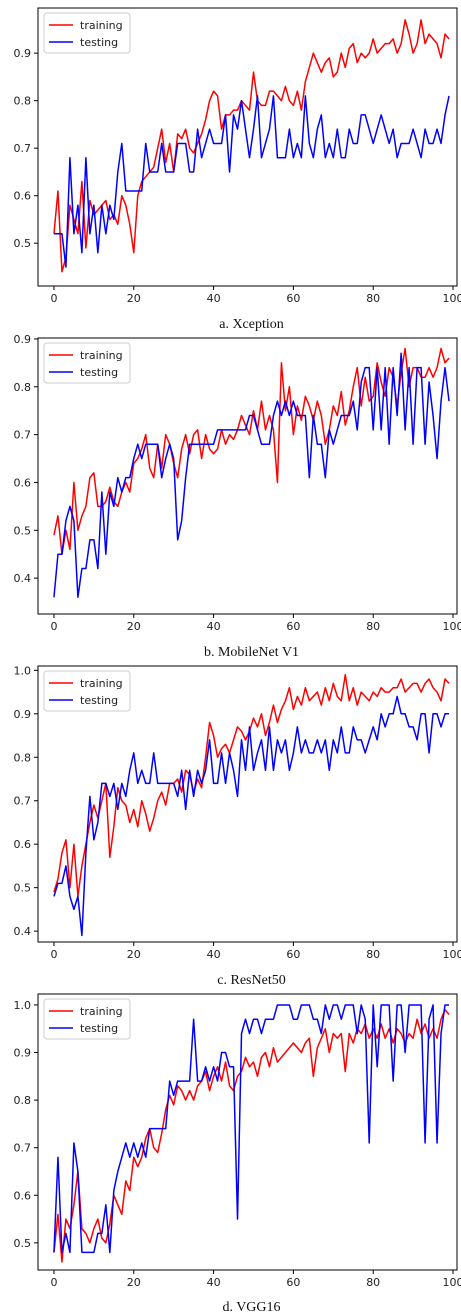  What do you see at coordinates (251, 1307) in the screenshot?
I see `chart-caption: d. VGG16` at bounding box center [251, 1307].